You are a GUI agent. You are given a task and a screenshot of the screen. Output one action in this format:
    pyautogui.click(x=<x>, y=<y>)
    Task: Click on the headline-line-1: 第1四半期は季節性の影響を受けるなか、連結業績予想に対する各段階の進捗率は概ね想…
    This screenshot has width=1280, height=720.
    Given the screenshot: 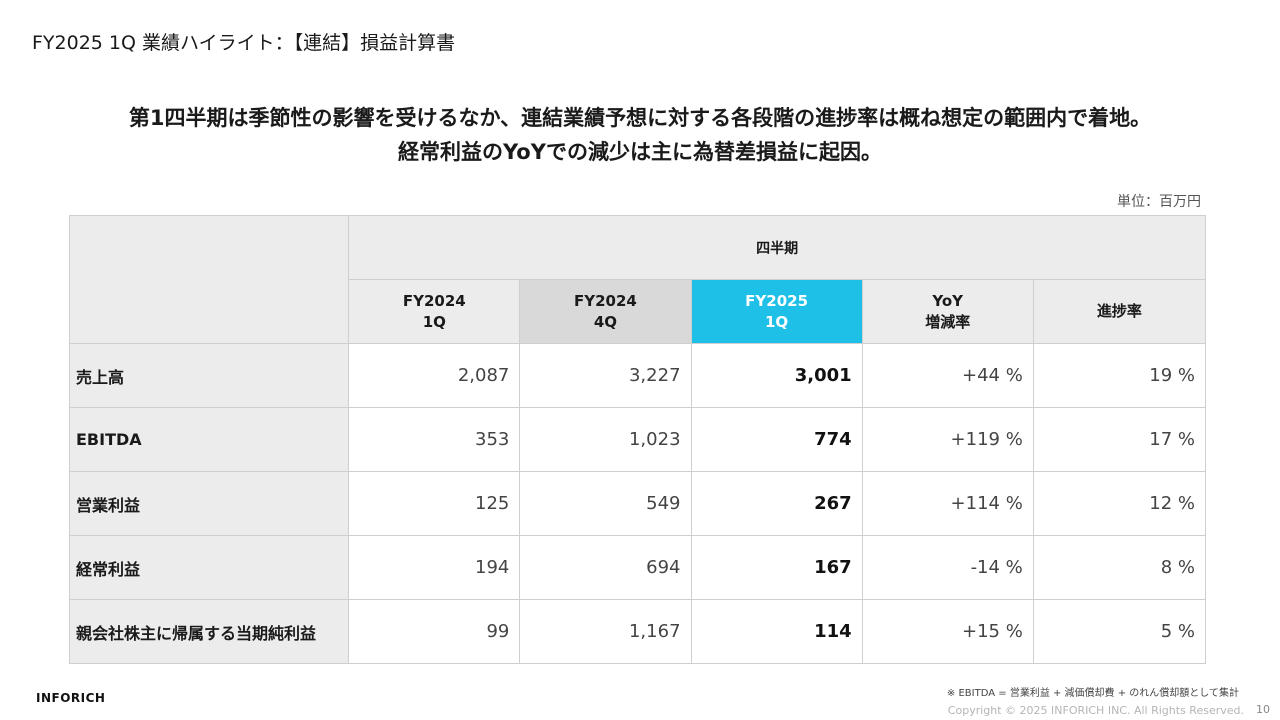 What is the action you would take?
    pyautogui.click(x=640, y=118)
    